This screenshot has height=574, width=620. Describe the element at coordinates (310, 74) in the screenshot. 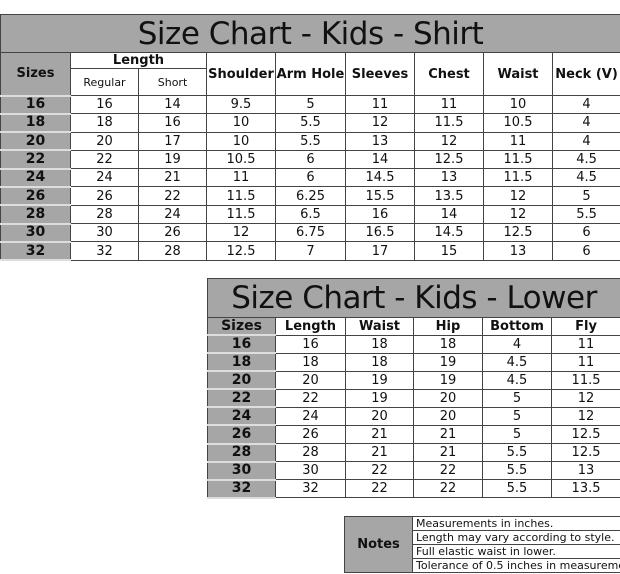

I see `arm-hole-header: Arm Hole` at that location.